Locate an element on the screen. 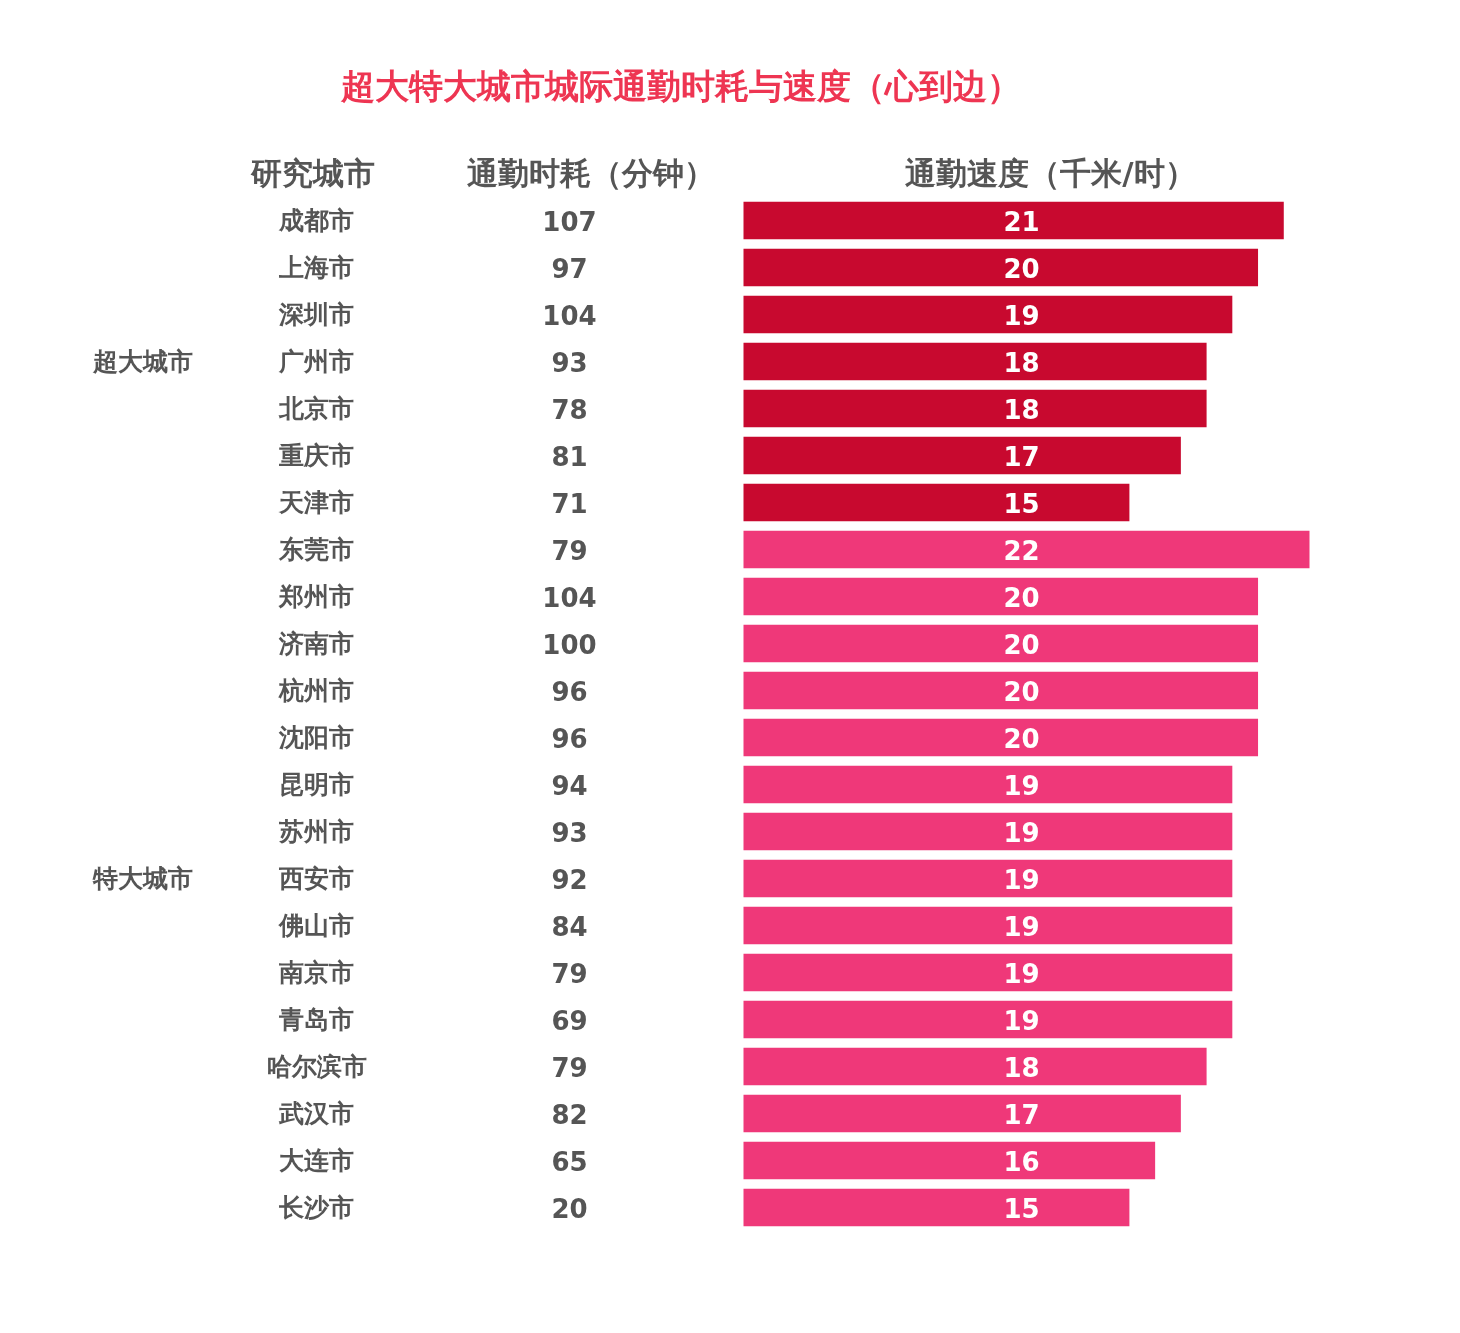  y-tick-label: 哈尔滨市 is located at coordinates (316, 1066).